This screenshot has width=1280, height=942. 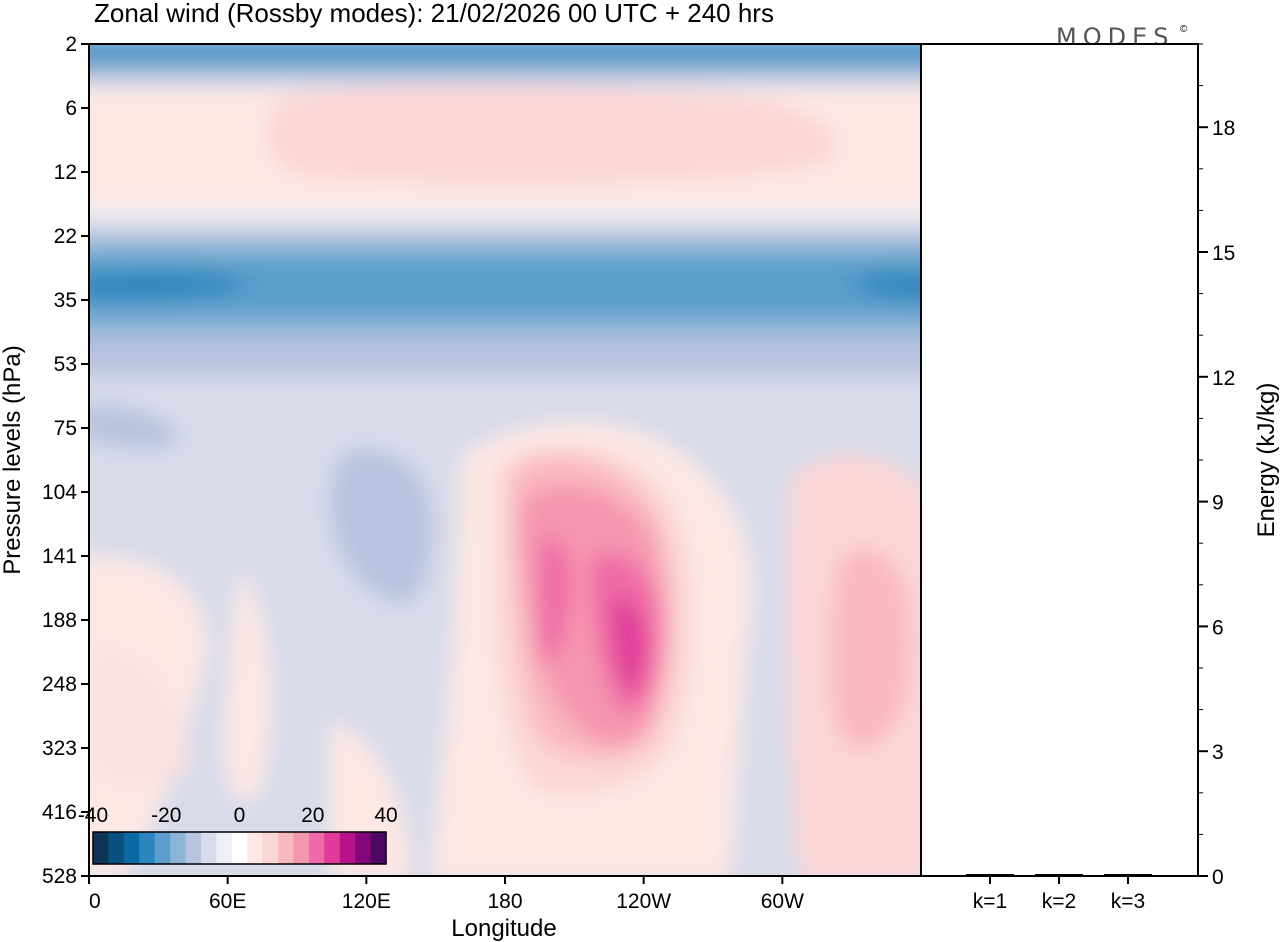 I want to click on easterly-core-east, so click(x=885, y=286).